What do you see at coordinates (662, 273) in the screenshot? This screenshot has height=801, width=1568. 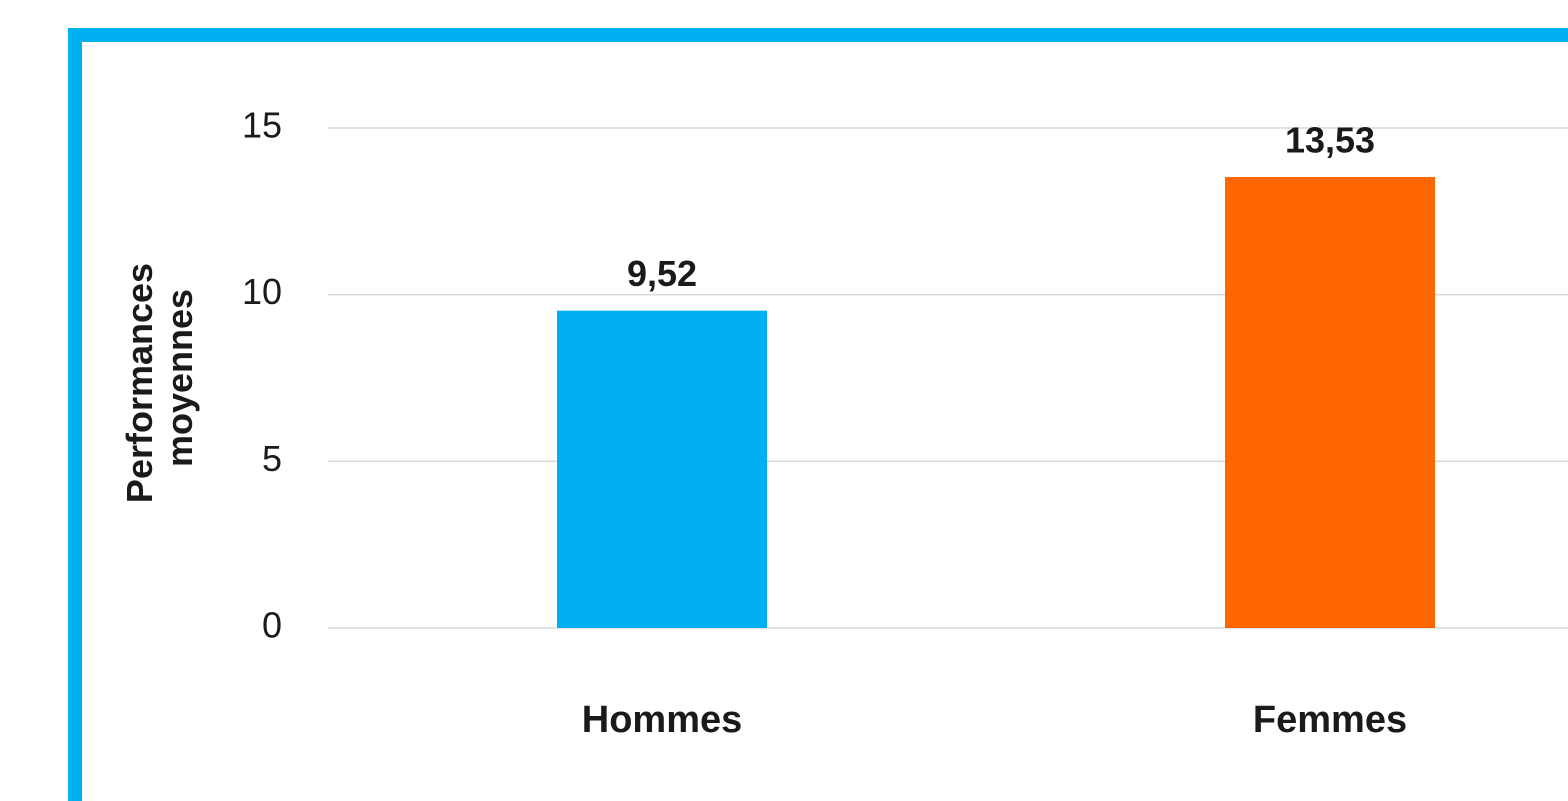 I see `value-label: 9,52` at bounding box center [662, 273].